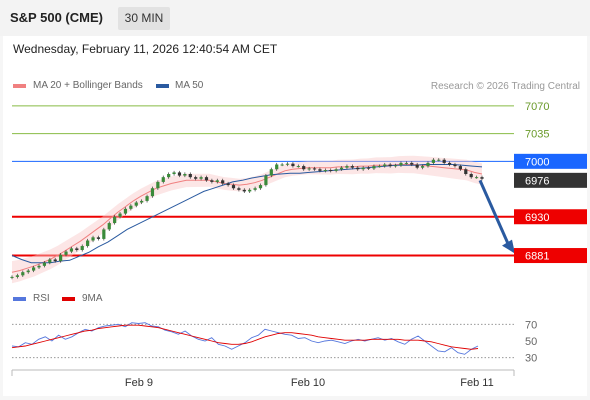 This screenshot has width=590, height=400. Describe the element at coordinates (537, 218) in the screenshot. I see `level-label-6930: 6930` at that location.